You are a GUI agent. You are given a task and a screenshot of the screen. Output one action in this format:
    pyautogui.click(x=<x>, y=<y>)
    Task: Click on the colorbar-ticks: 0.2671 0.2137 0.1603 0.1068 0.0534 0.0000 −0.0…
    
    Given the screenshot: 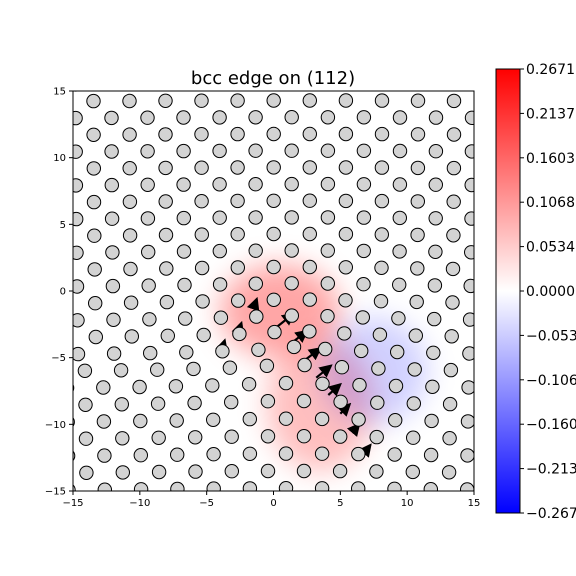 What is the action you would take?
    pyautogui.click(x=548, y=292)
    